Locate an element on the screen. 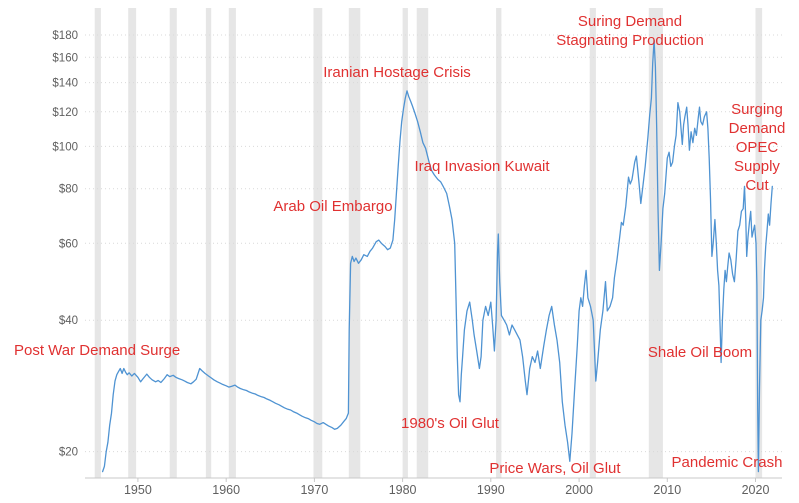 This screenshot has width=799, height=503. y-axis-label: $180 is located at coordinates (65, 36).